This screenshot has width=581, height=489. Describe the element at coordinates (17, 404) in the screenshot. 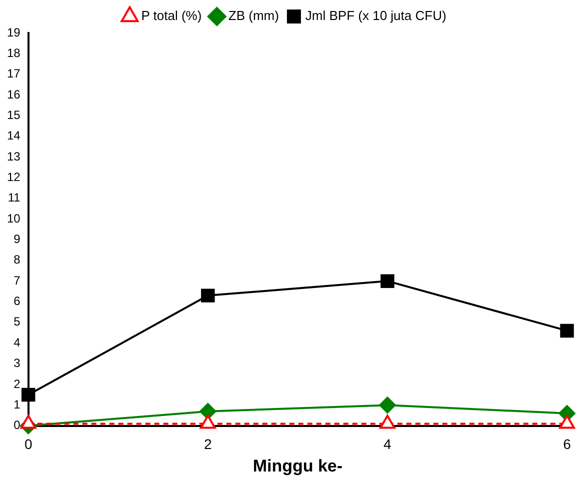

I see `y-tick-label: 1` at that location.